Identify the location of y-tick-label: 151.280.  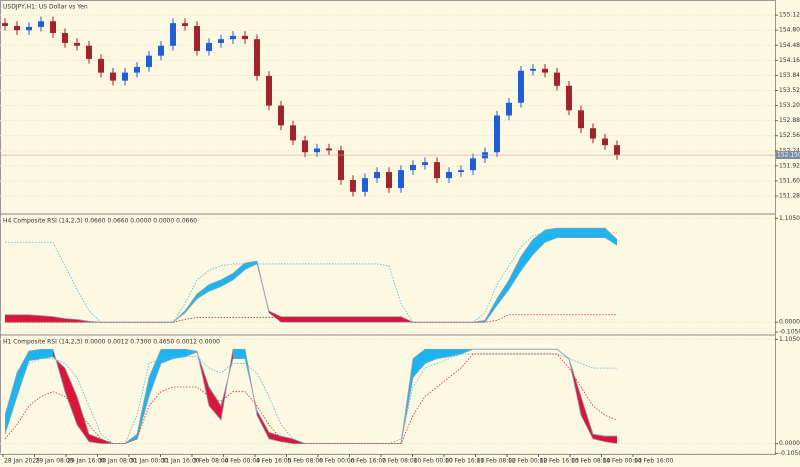
(789, 196).